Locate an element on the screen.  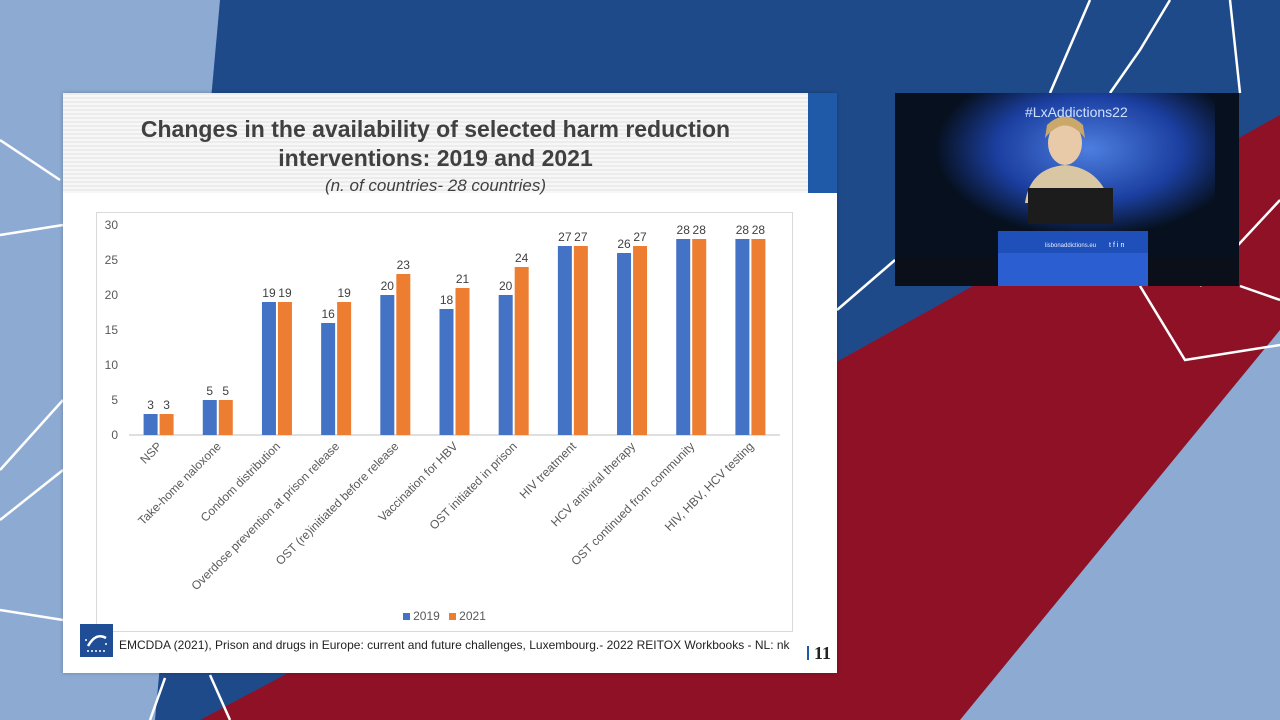
legend-swatch-2021 is located at coordinates (453, 617).